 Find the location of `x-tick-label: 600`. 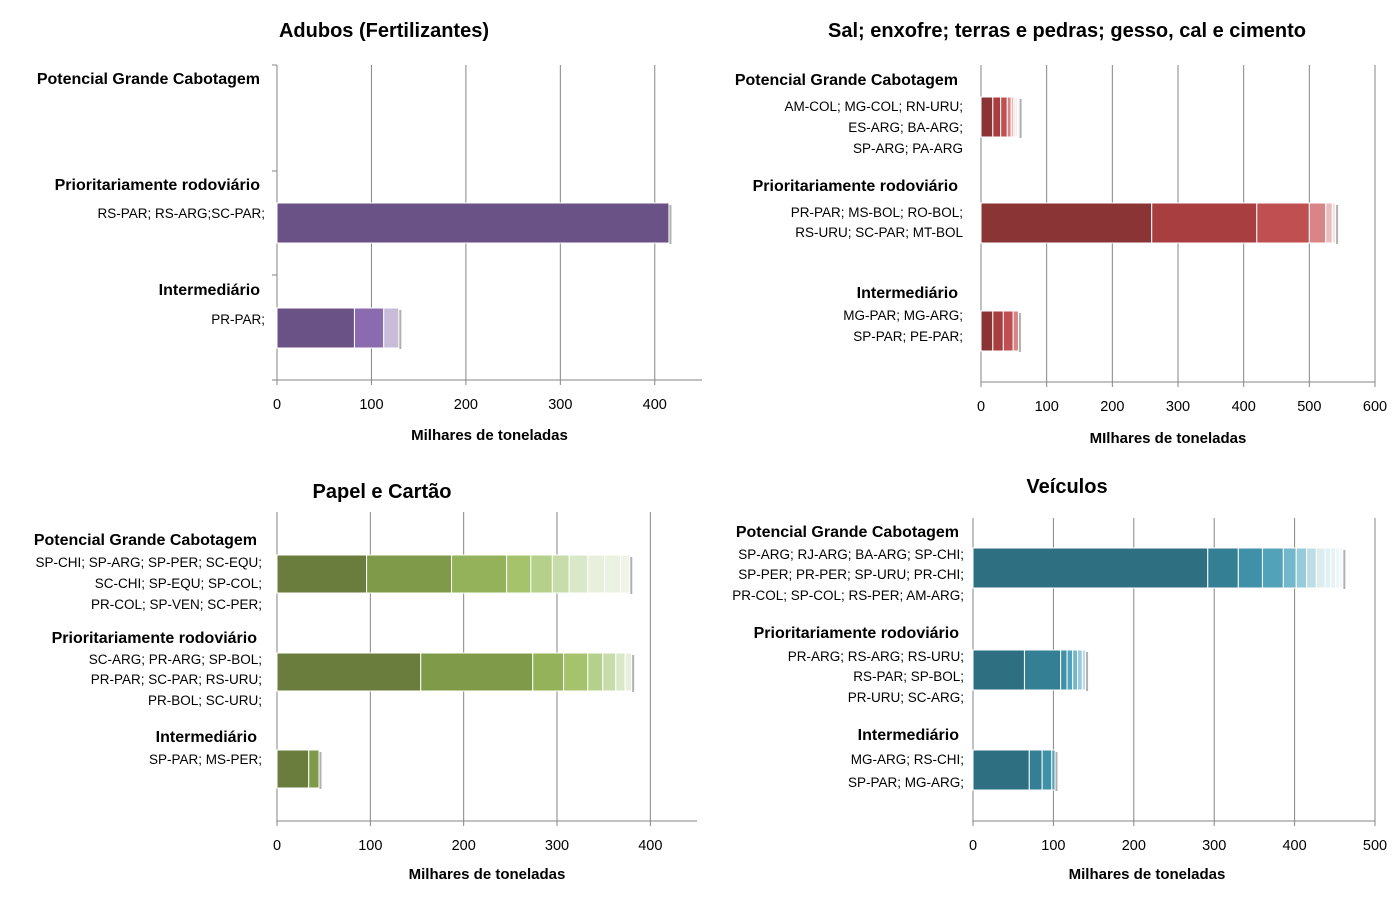

x-tick-label: 600 is located at coordinates (1375, 407).